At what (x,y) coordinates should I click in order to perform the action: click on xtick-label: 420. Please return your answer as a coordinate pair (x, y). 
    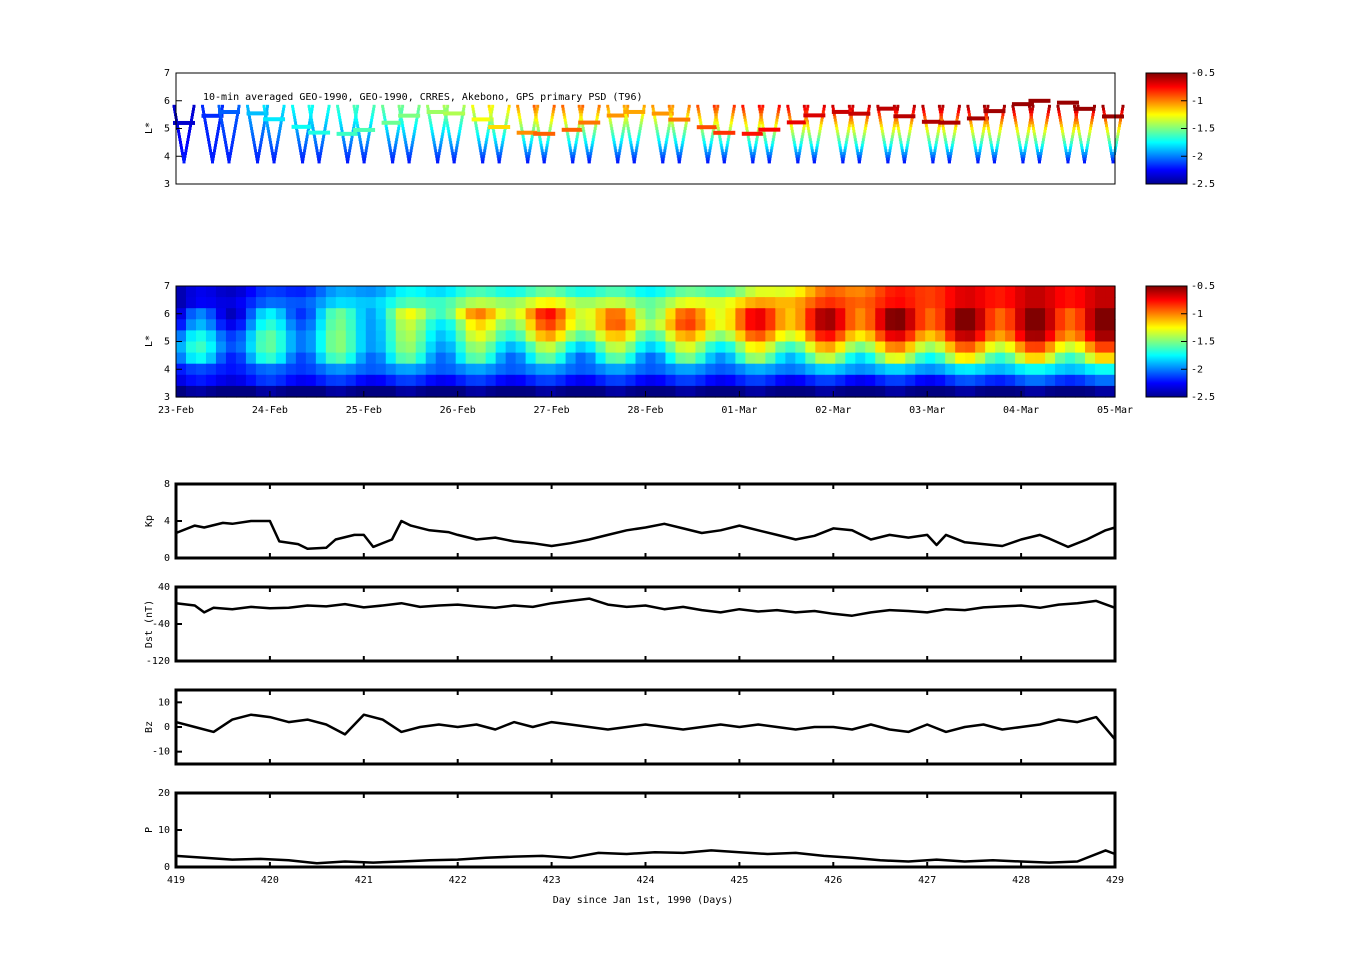
    Looking at the image, I should click on (270, 880).